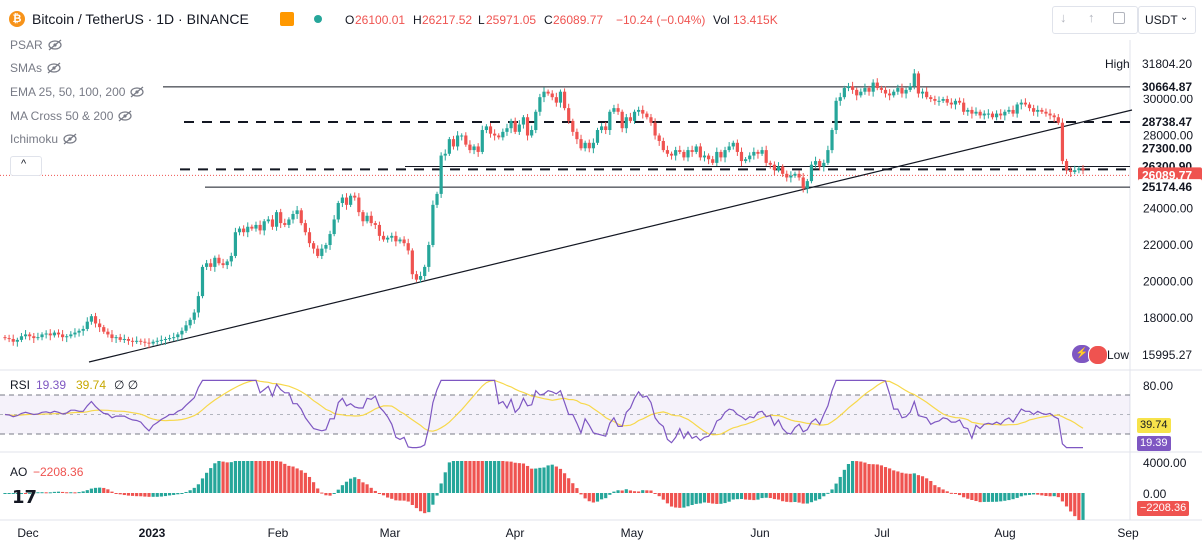 The height and width of the screenshot is (554, 1202). What do you see at coordinates (1082, 354) in the screenshot?
I see `alert-icon: ⚡` at bounding box center [1082, 354].